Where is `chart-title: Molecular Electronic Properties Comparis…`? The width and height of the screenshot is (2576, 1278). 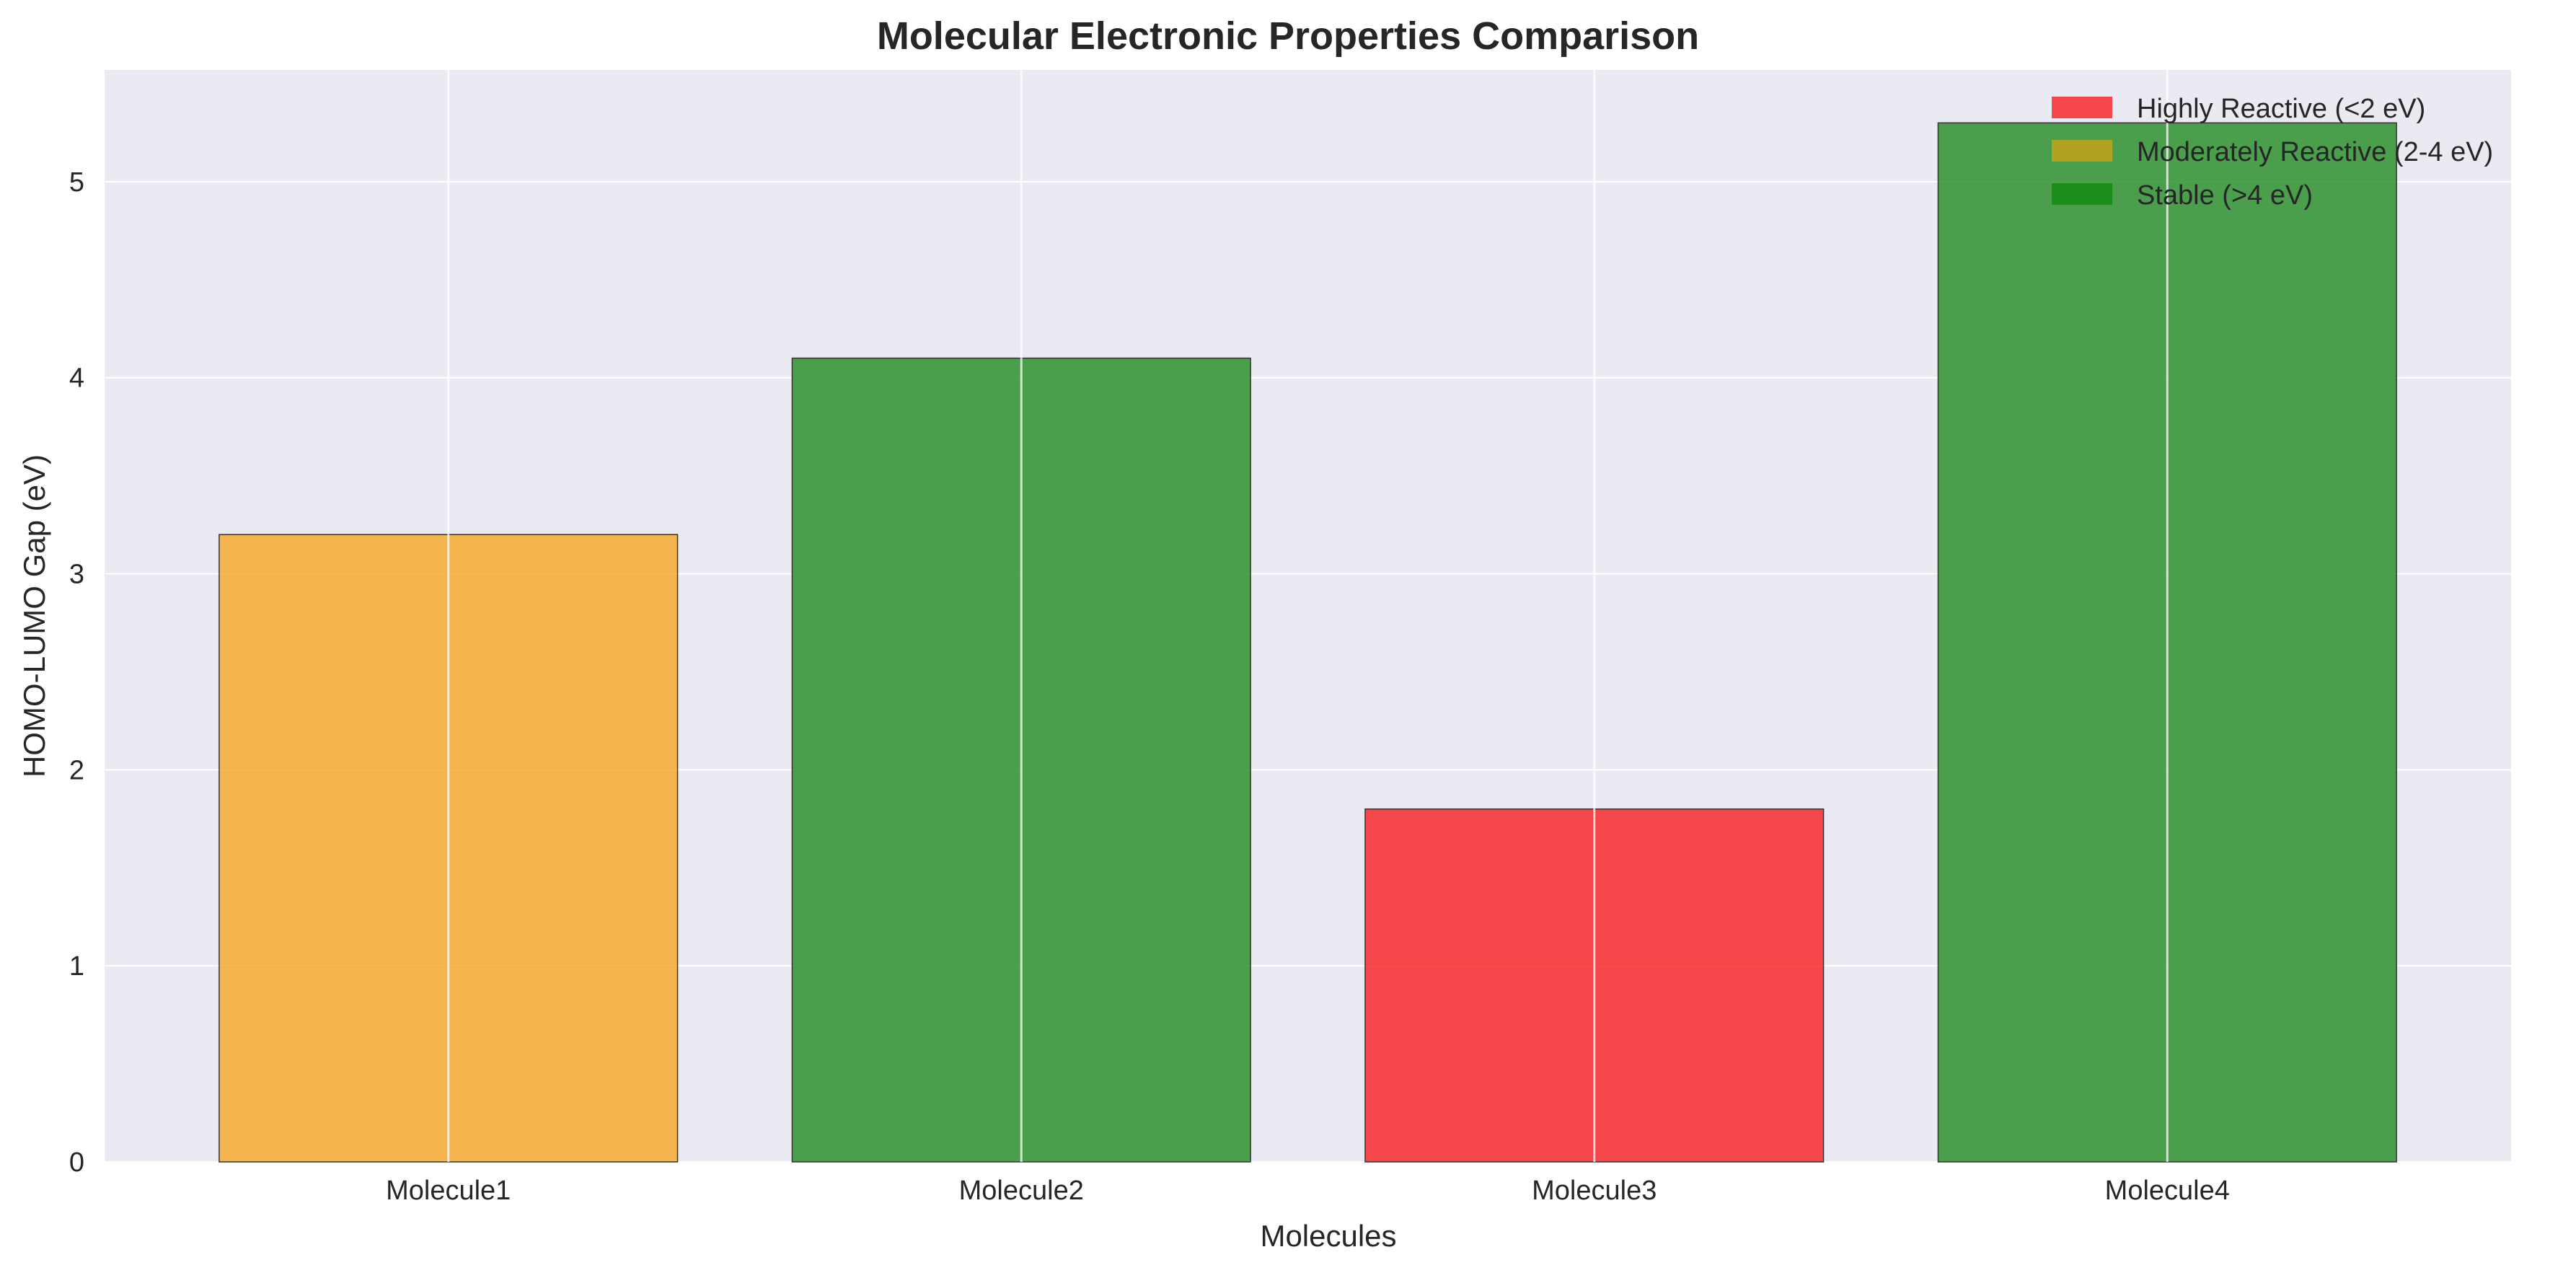 chart-title: Molecular Electronic Properties Comparis… is located at coordinates (1288, 36).